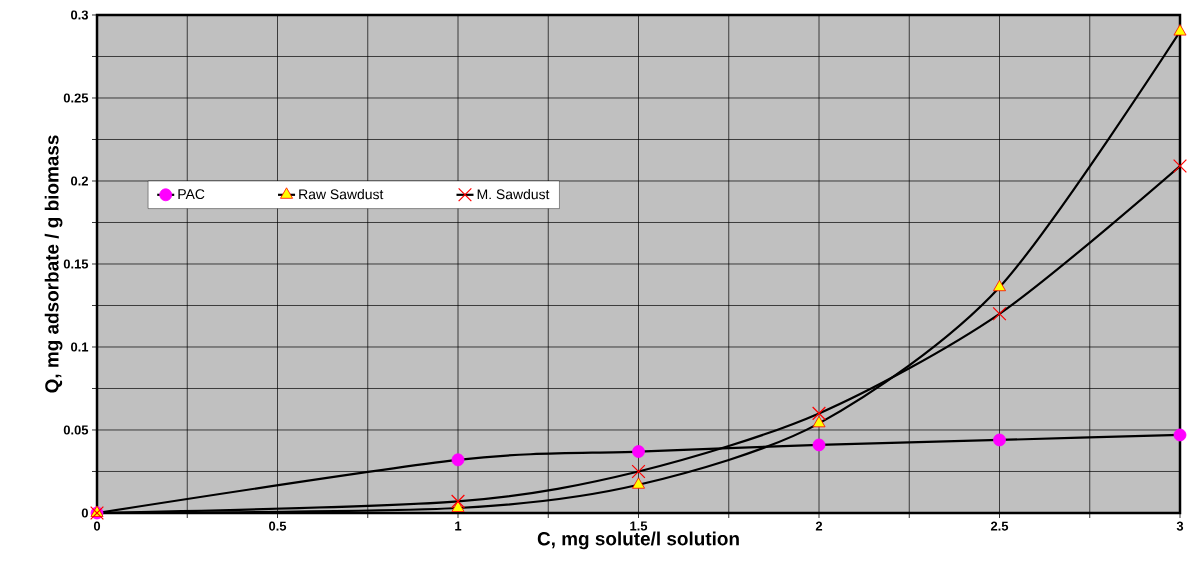  I want to click on x-axis-title: C, mg solute/l solution, so click(638, 540).